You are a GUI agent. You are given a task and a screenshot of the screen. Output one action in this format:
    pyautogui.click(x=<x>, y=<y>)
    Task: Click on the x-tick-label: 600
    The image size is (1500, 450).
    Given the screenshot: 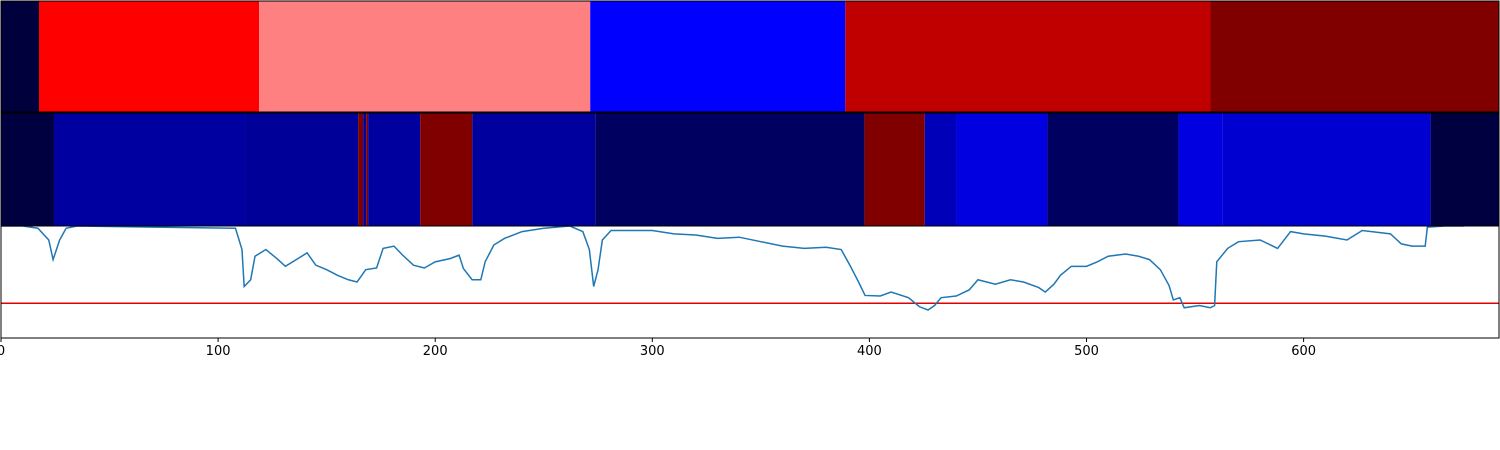 What is the action you would take?
    pyautogui.click(x=1303, y=351)
    